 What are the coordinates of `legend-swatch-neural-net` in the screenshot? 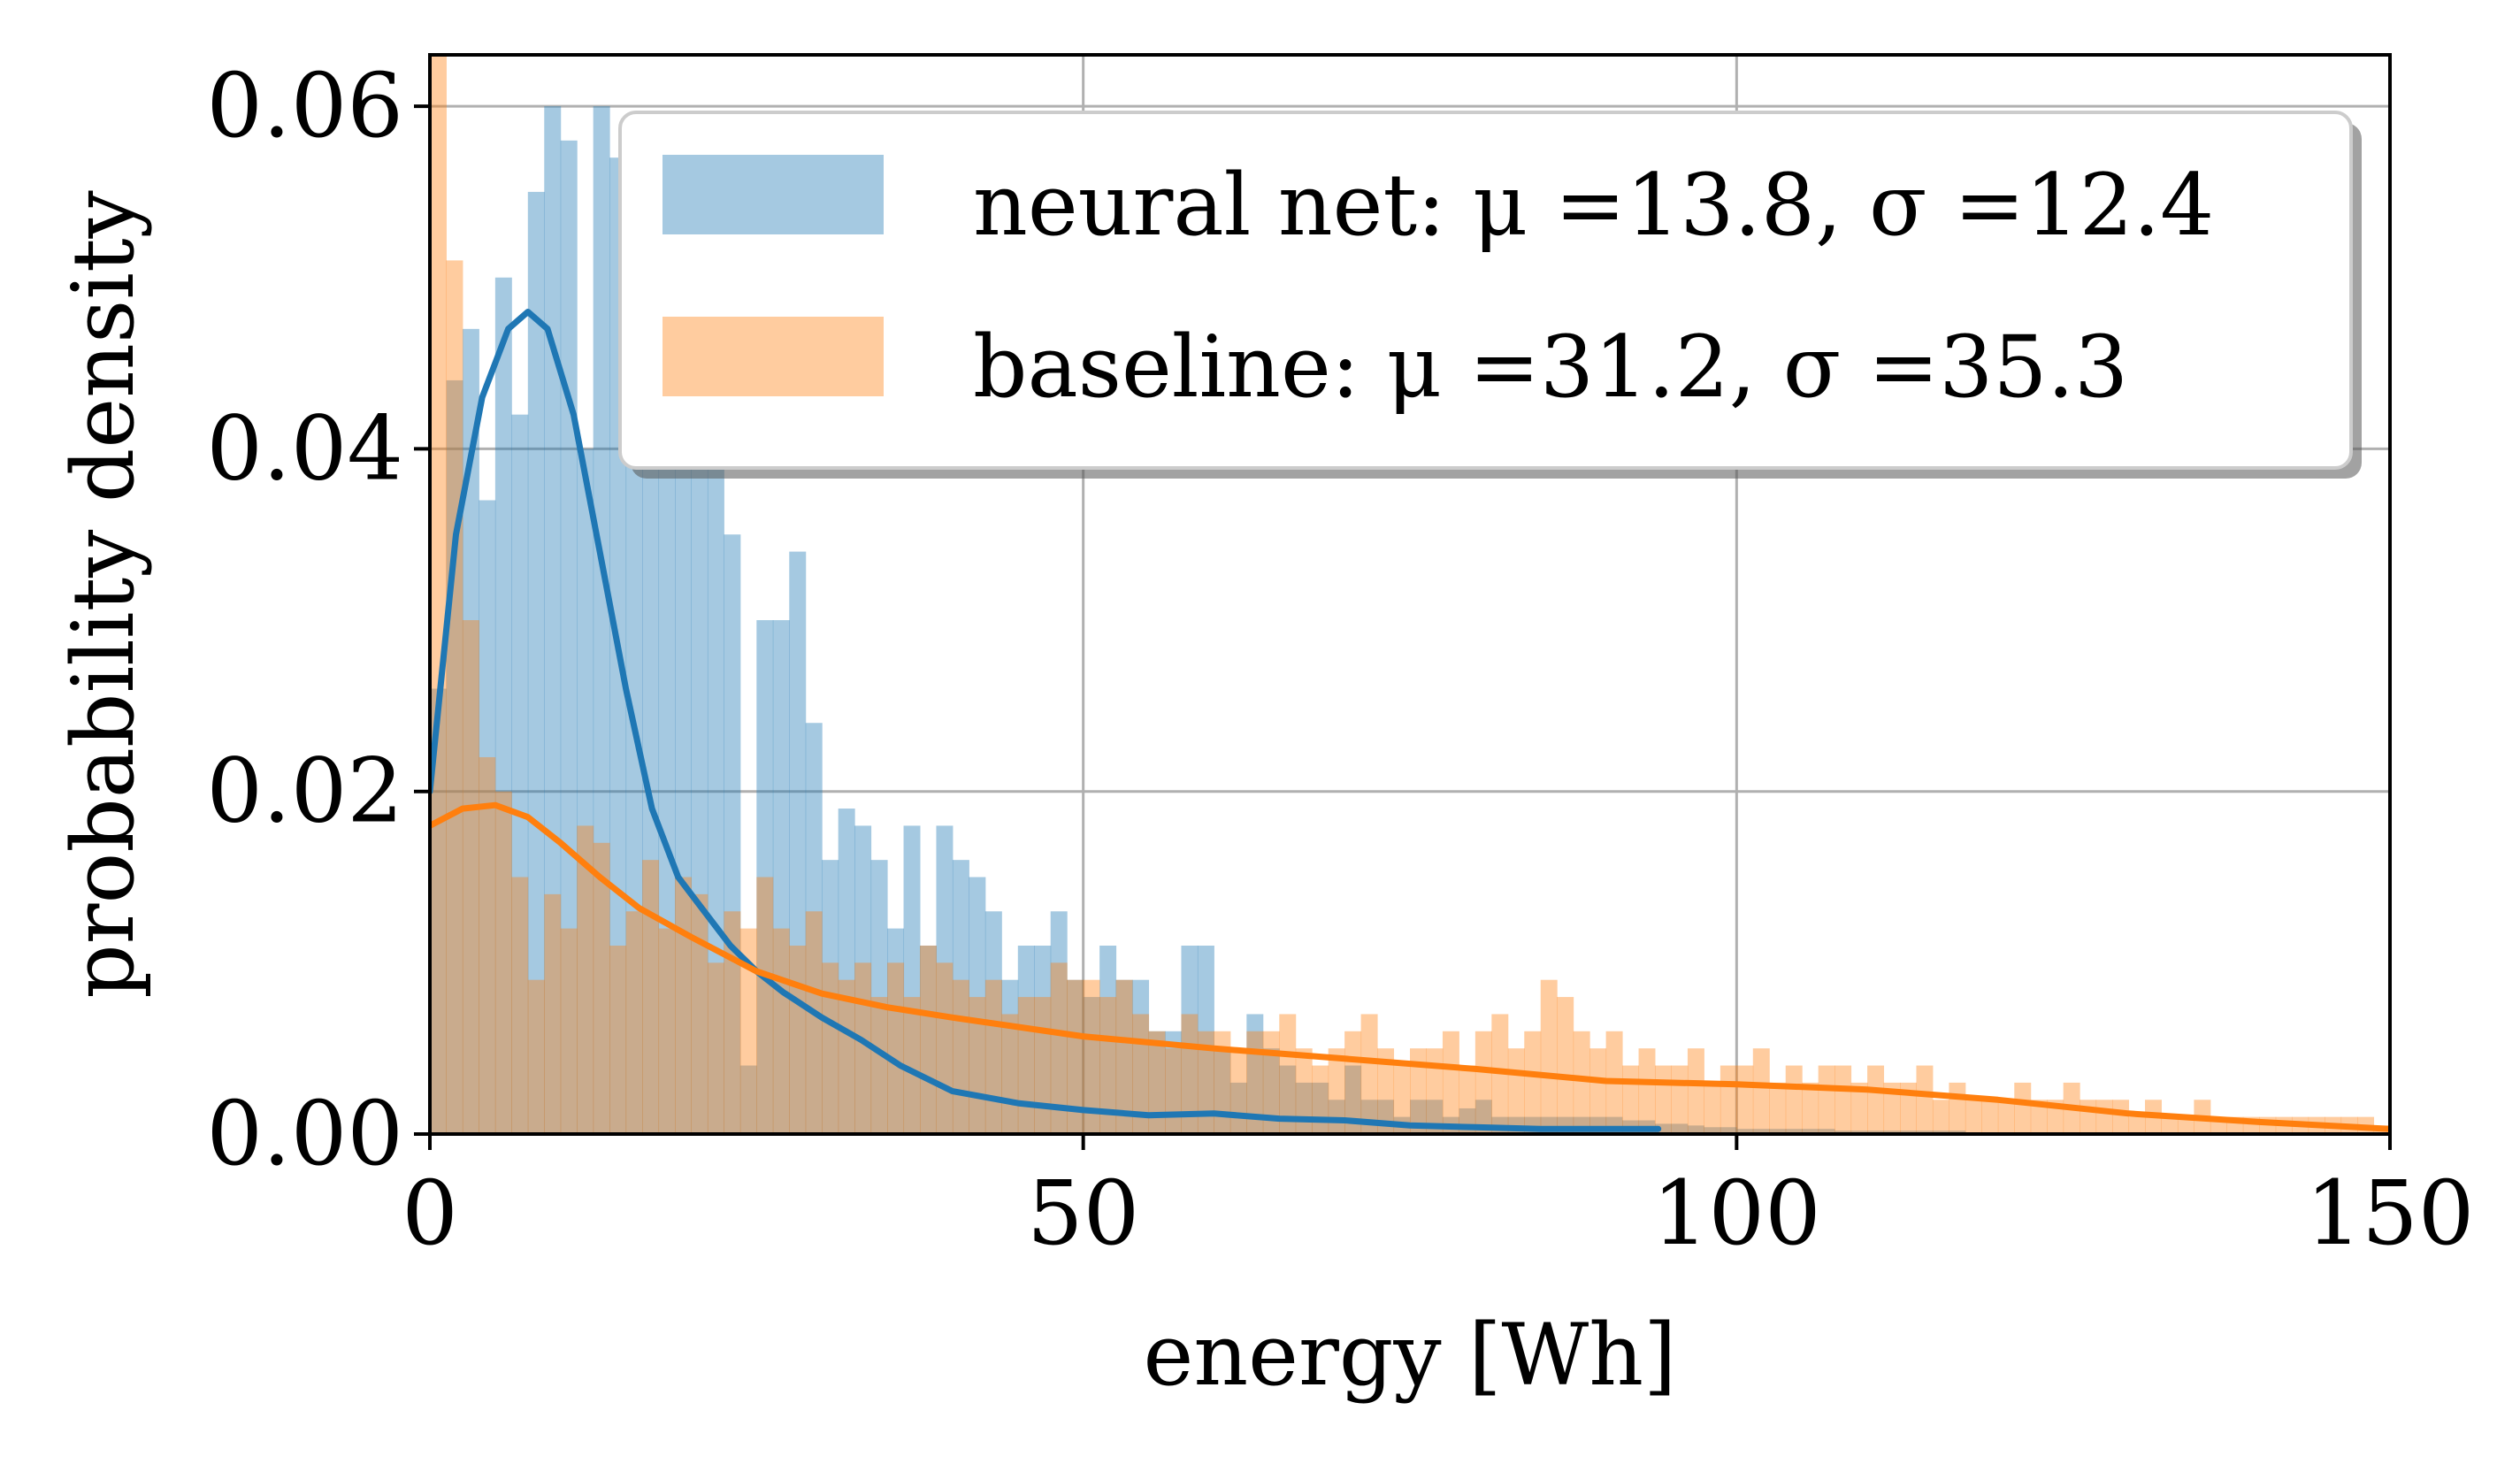 It's located at (773, 194).